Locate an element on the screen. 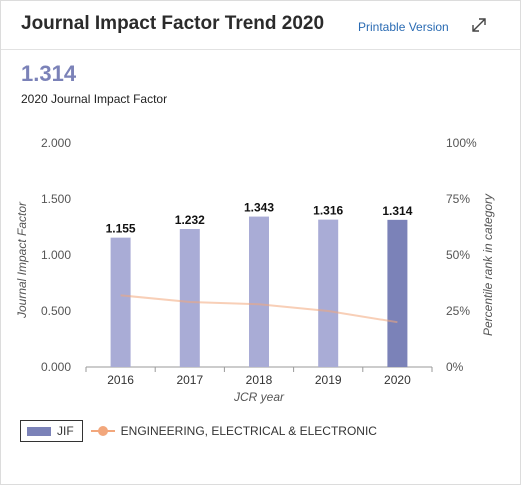 The image size is (521, 485). x-axis-label: JCR year is located at coordinates (259, 397).